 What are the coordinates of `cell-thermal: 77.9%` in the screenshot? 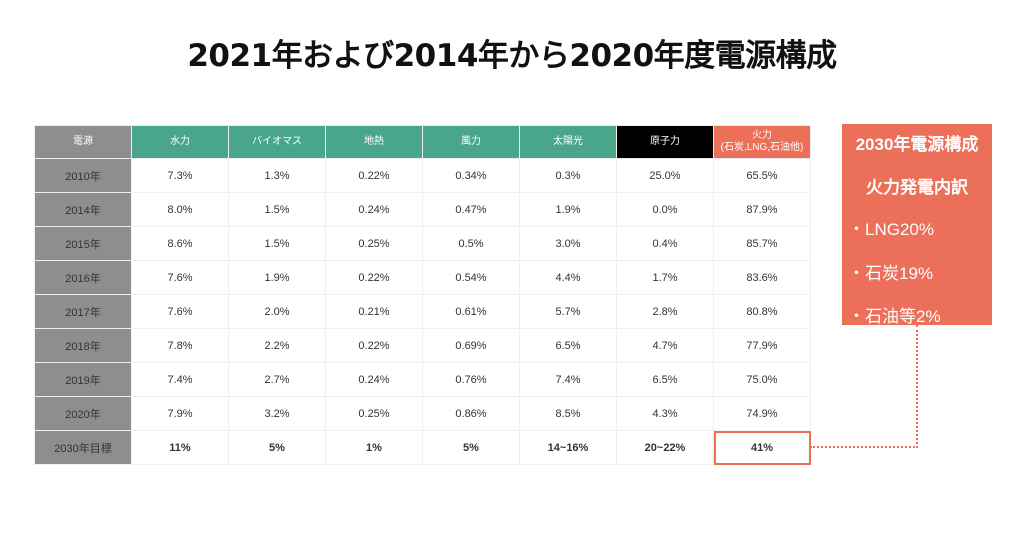 It's located at (762, 345).